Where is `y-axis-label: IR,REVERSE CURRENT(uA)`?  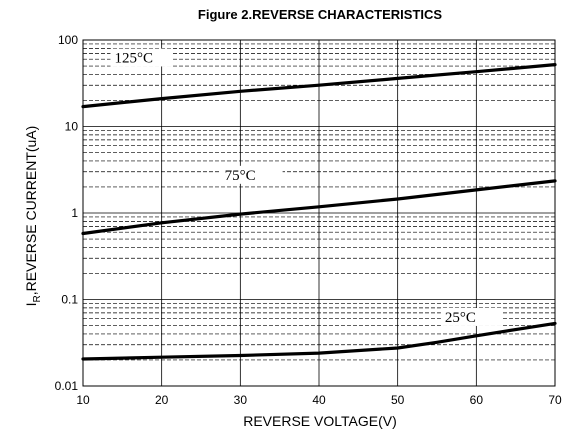 y-axis-label: IR,REVERSE CURRENT(uA) is located at coordinates (33, 216).